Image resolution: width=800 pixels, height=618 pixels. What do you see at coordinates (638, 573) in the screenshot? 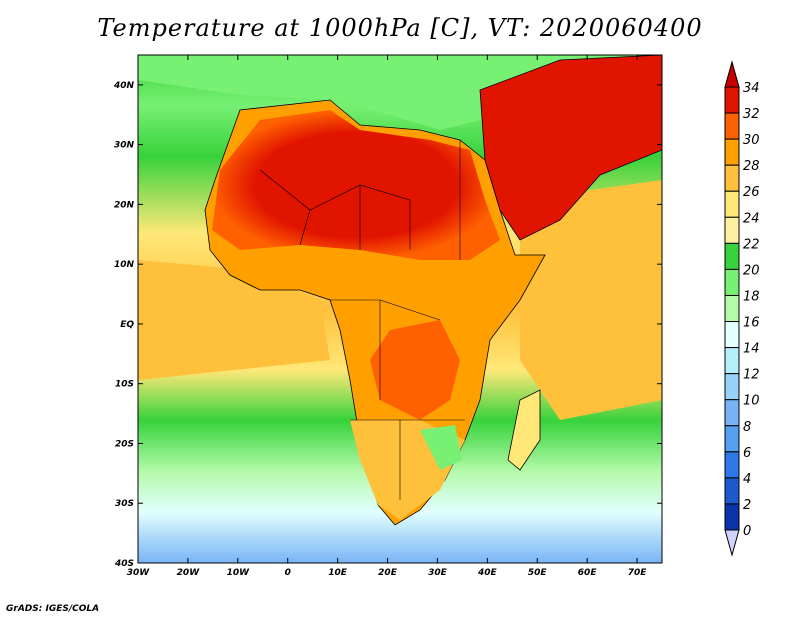
I see `lon-tick-label: 70E` at bounding box center [638, 573].